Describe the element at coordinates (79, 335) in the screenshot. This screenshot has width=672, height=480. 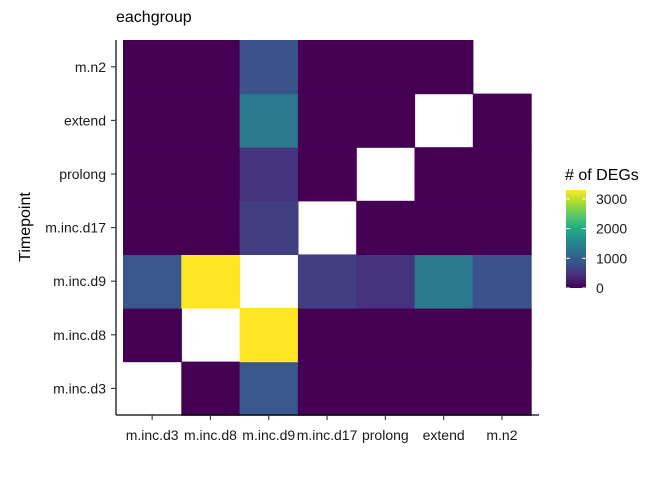
I see `y-tick-label: m.inc.d8` at that location.